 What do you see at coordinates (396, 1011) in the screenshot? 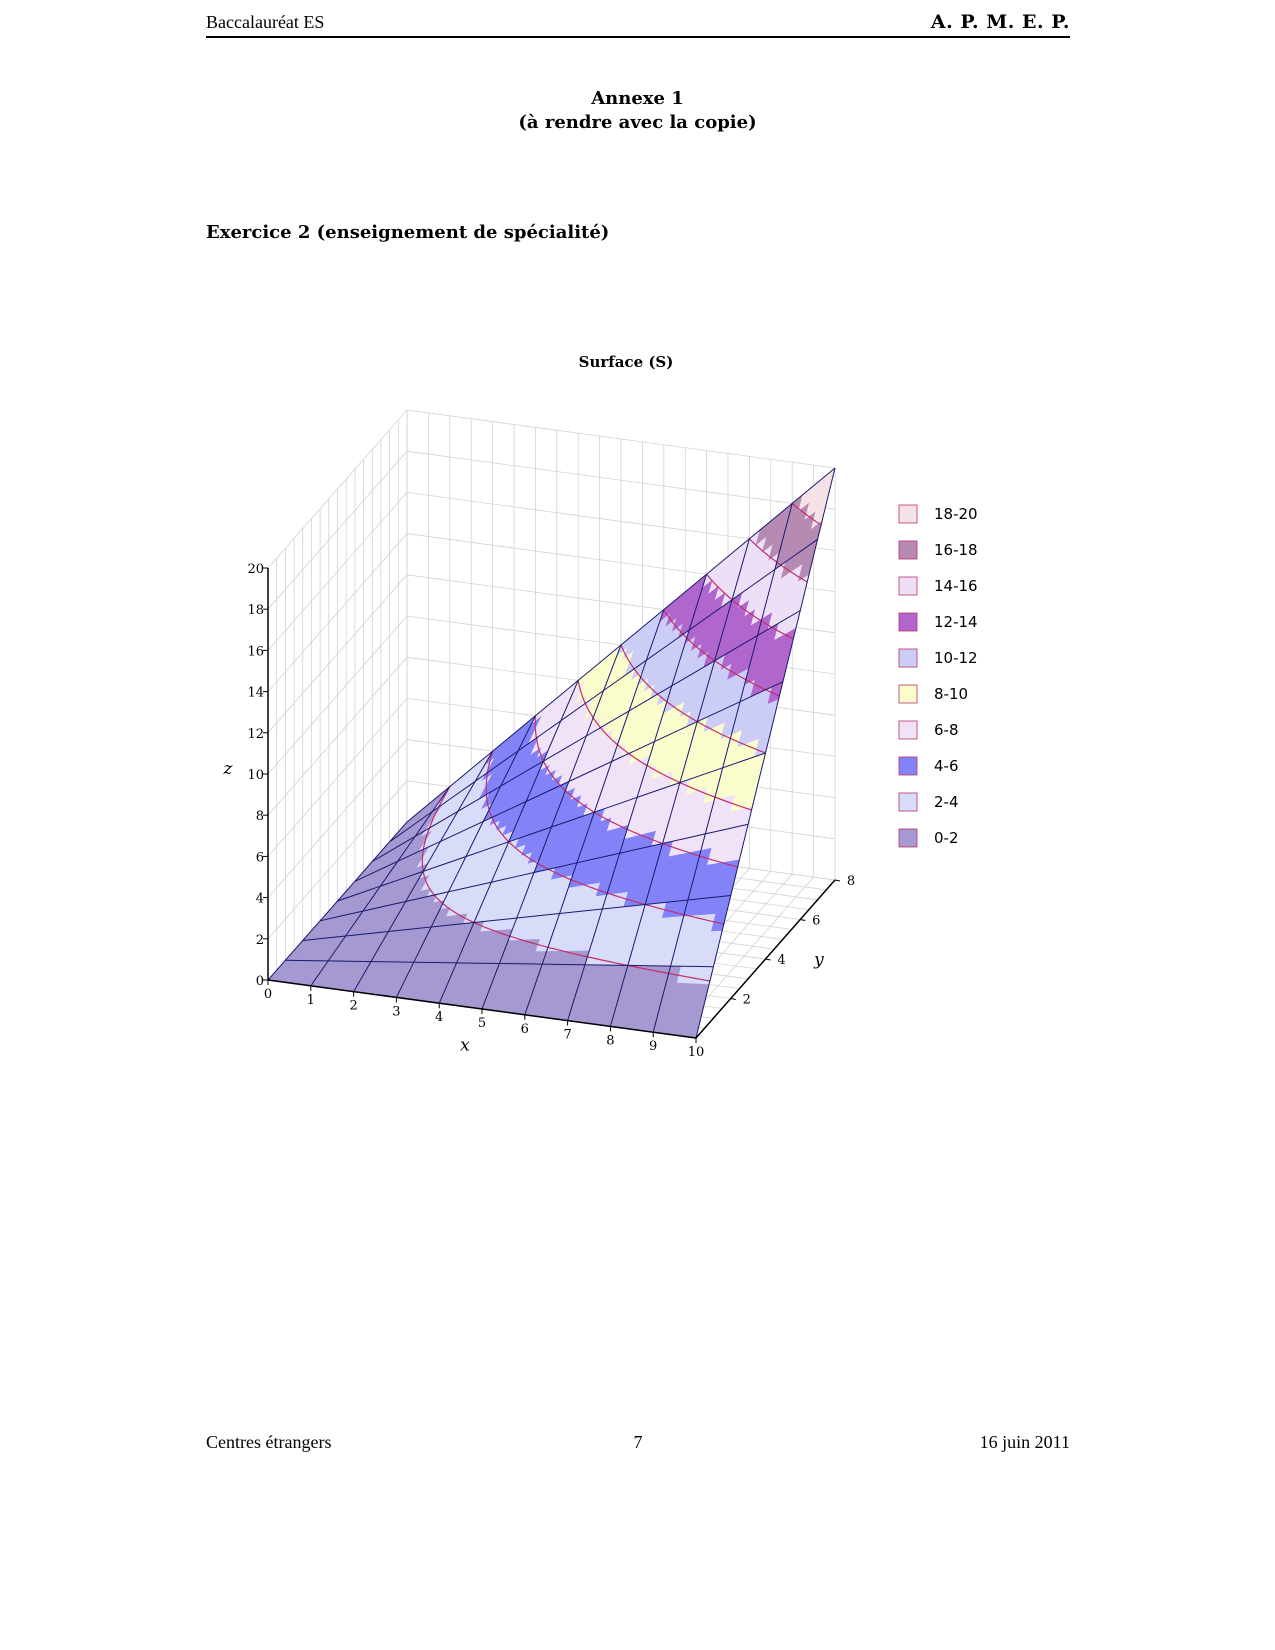
I see `x-tick-label: 3` at bounding box center [396, 1011].